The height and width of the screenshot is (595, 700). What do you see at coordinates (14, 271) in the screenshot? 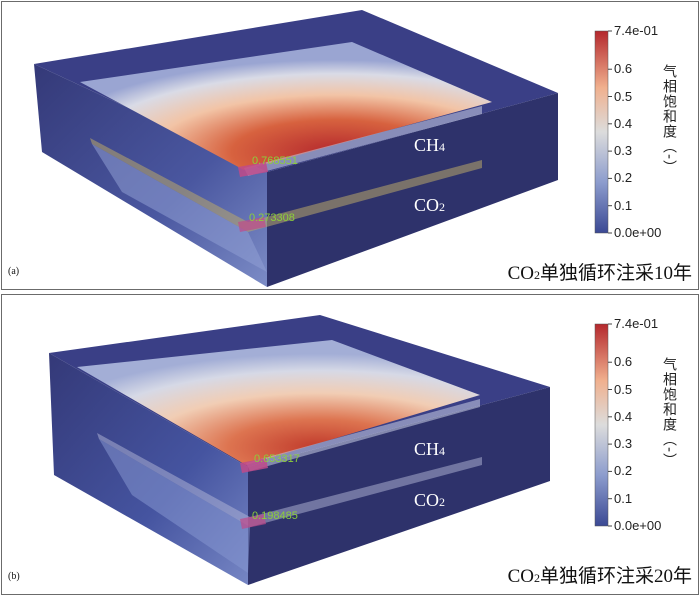
I see `panel-letter: (a)` at bounding box center [14, 271].